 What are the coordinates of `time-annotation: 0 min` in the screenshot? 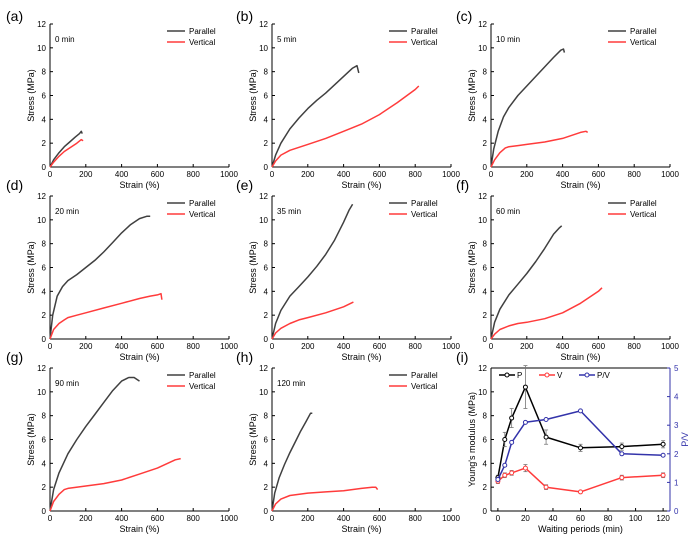 It's located at (65, 39).